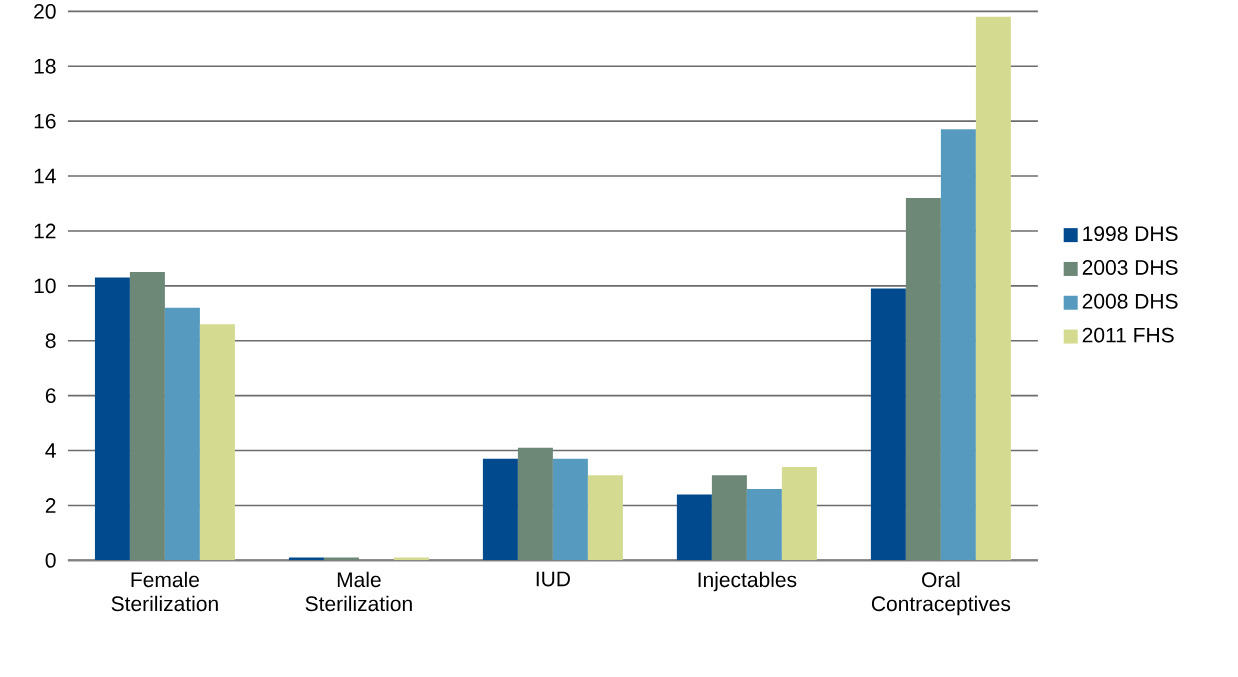 The width and height of the screenshot is (1238, 677). What do you see at coordinates (50, 341) in the screenshot?
I see `y-tick-label: 8` at bounding box center [50, 341].